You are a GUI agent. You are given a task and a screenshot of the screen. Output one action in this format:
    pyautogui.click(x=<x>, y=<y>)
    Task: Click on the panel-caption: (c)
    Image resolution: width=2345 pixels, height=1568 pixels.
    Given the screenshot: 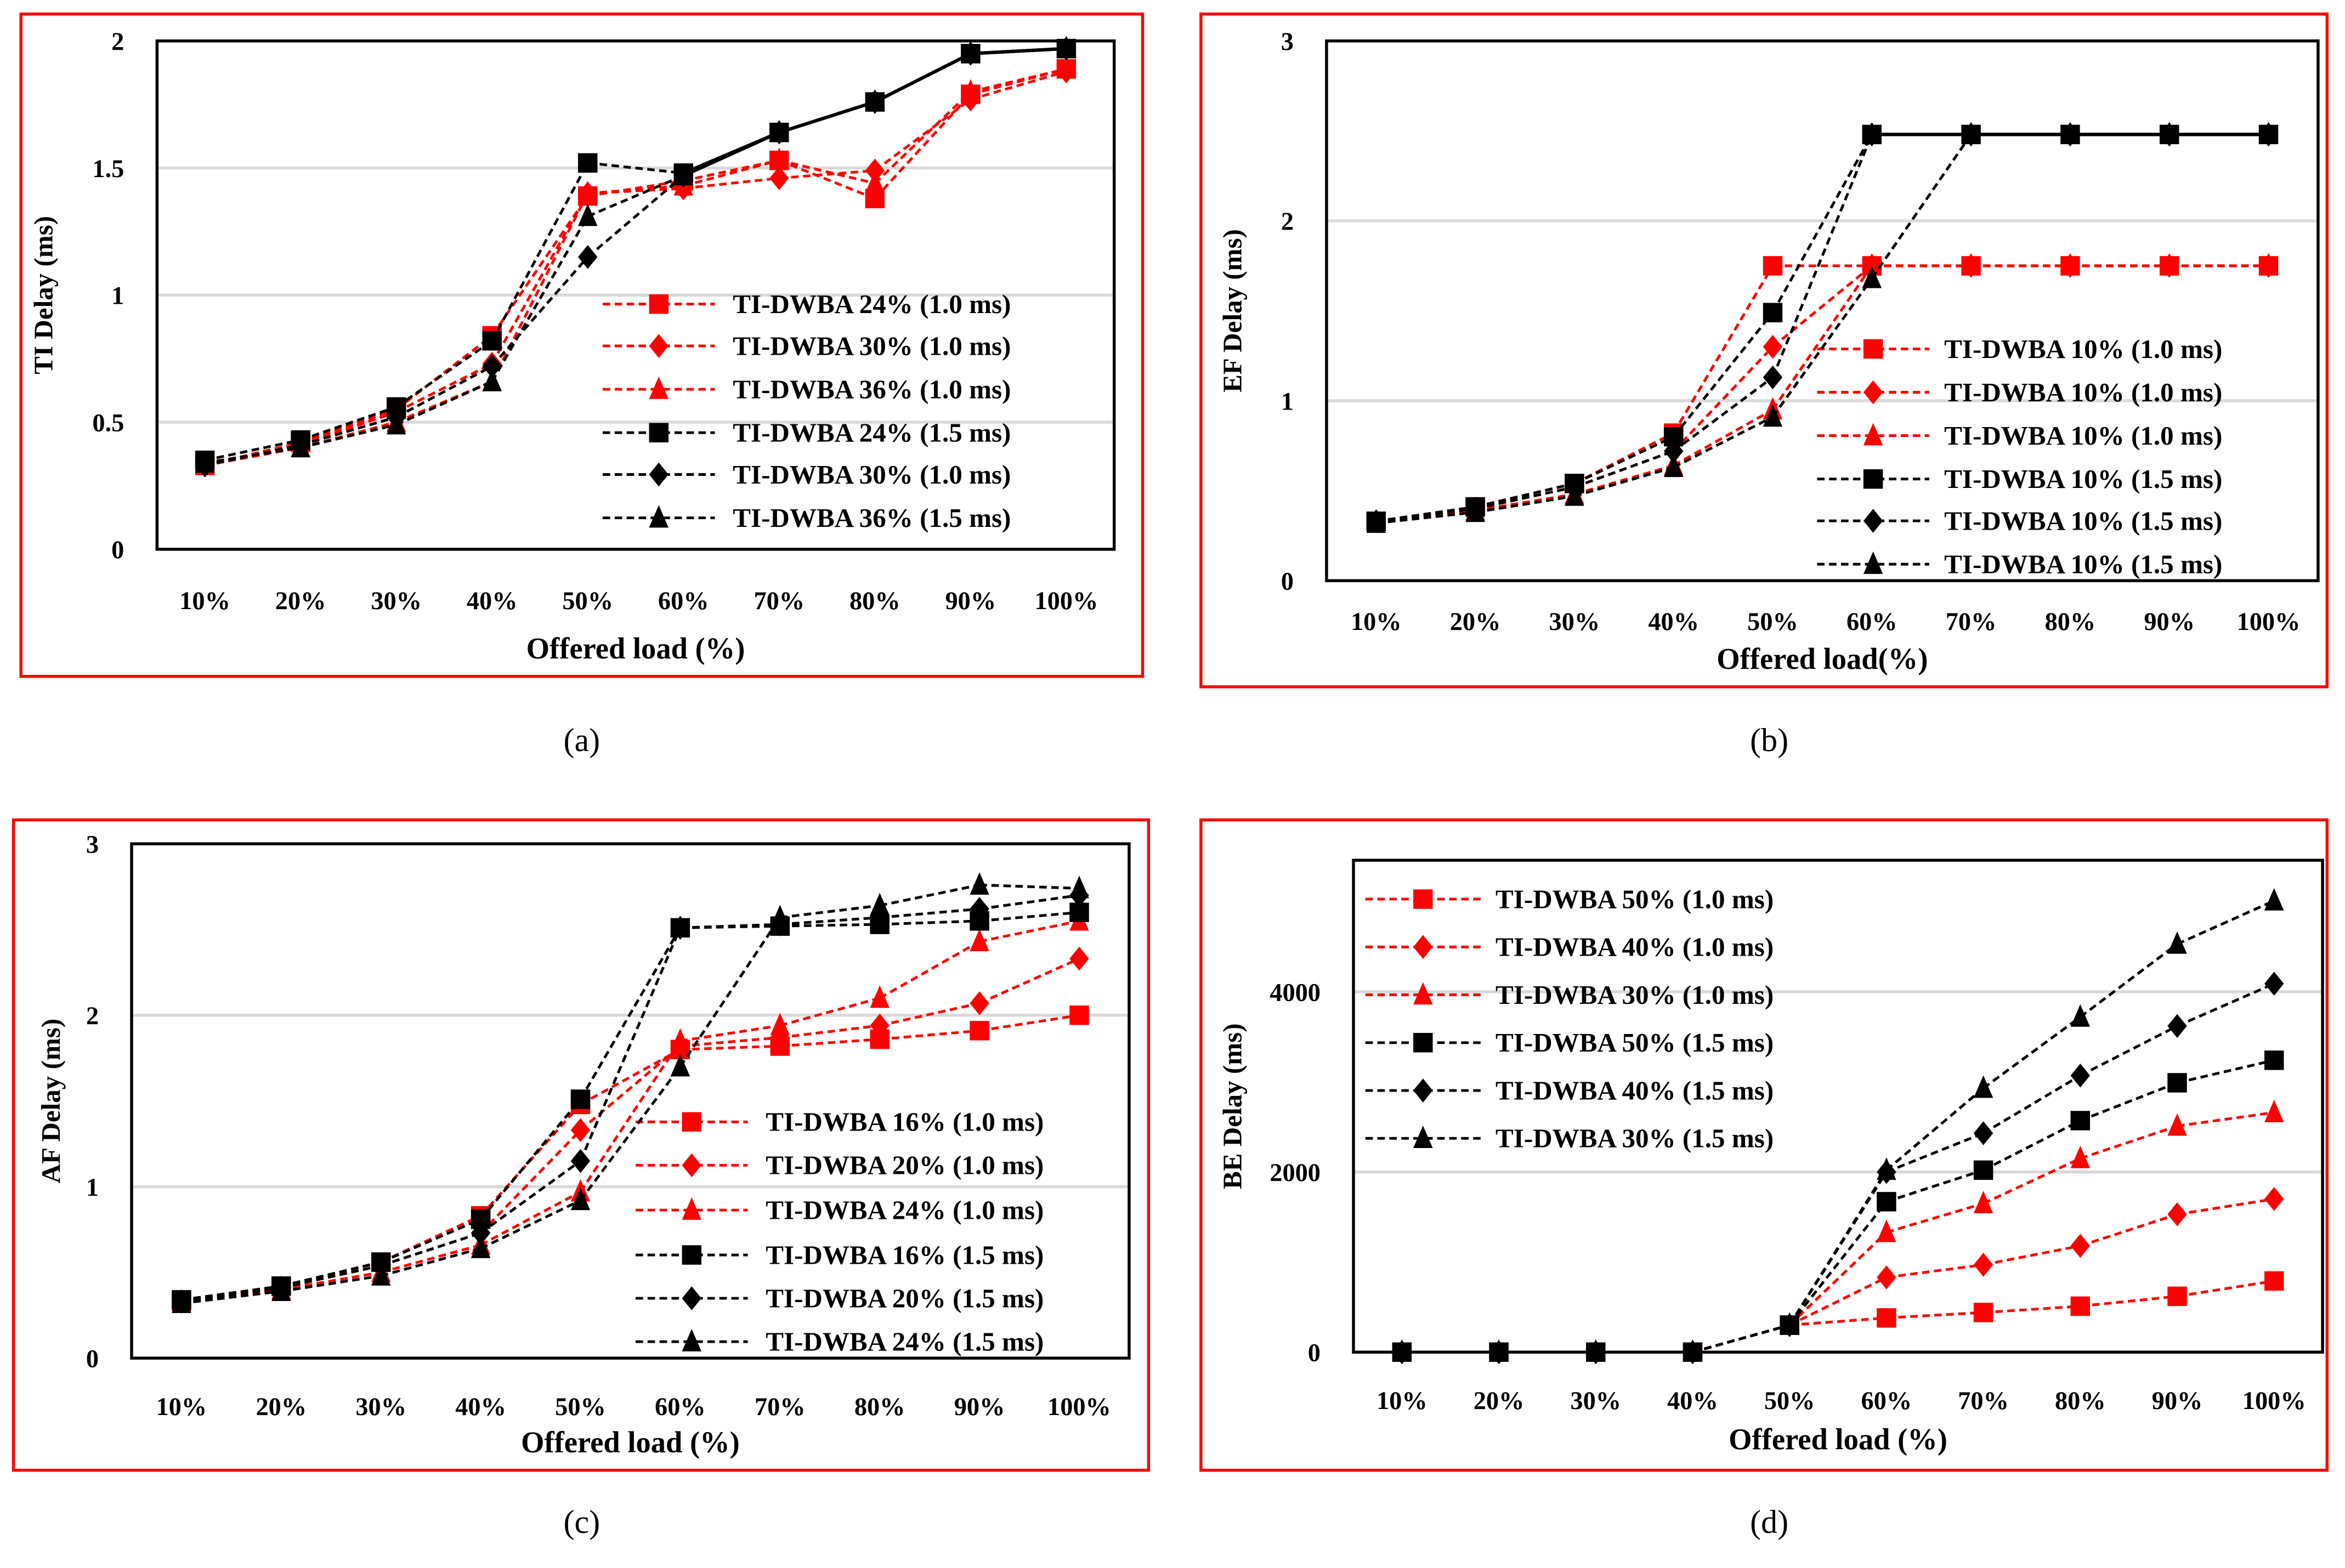 What is the action you would take?
    pyautogui.click(x=582, y=1522)
    